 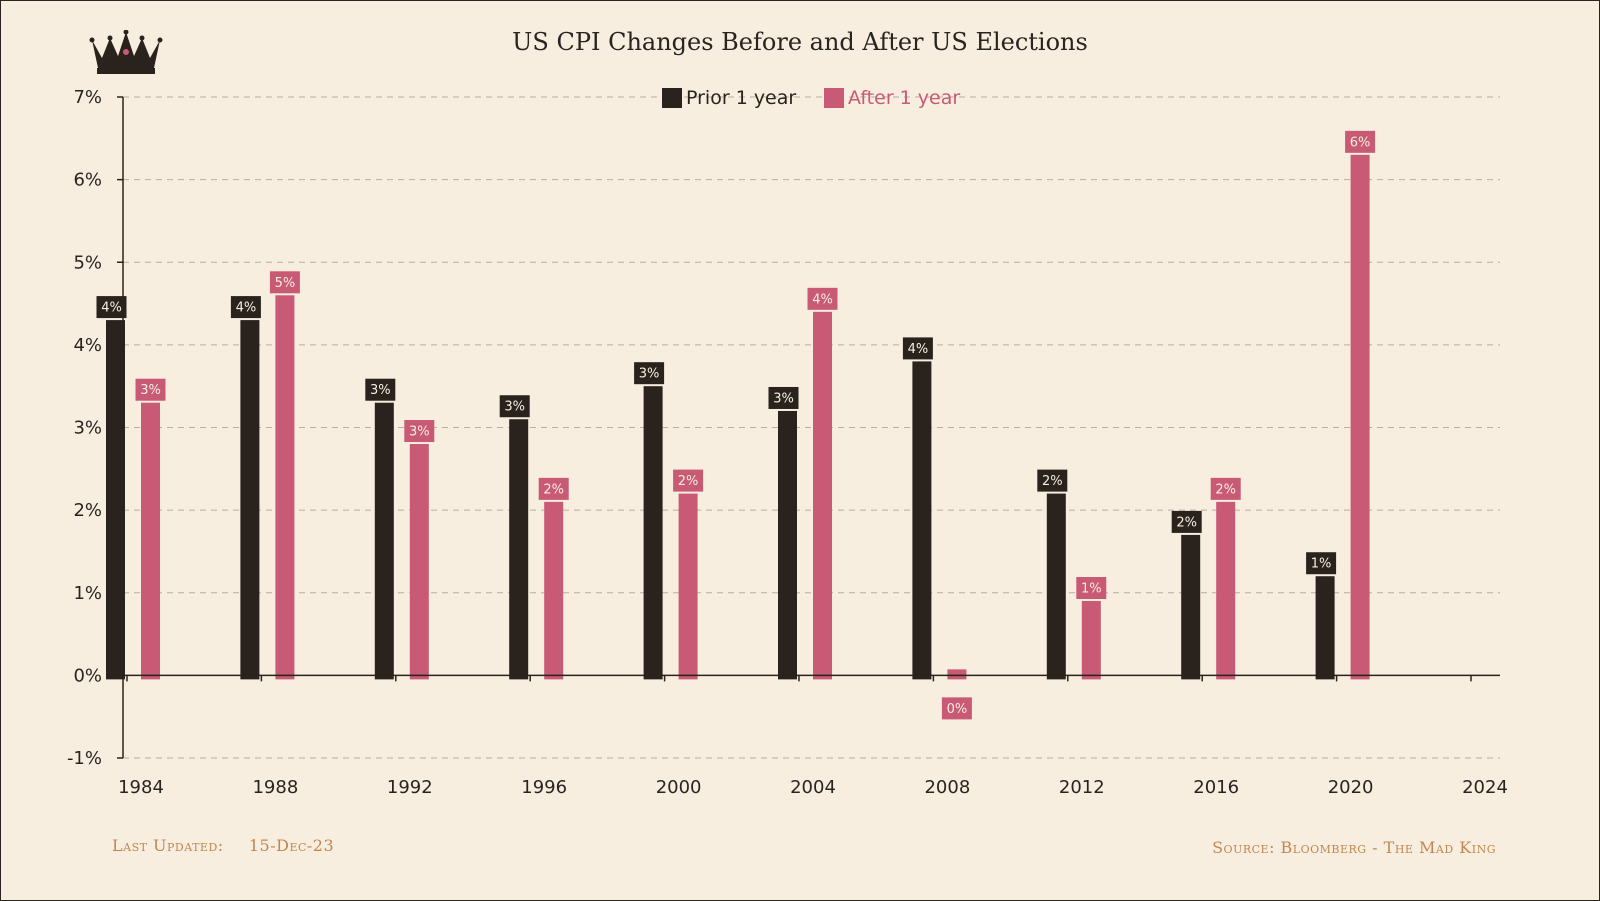 I want to click on data-label: 6%, so click(x=1360, y=142).